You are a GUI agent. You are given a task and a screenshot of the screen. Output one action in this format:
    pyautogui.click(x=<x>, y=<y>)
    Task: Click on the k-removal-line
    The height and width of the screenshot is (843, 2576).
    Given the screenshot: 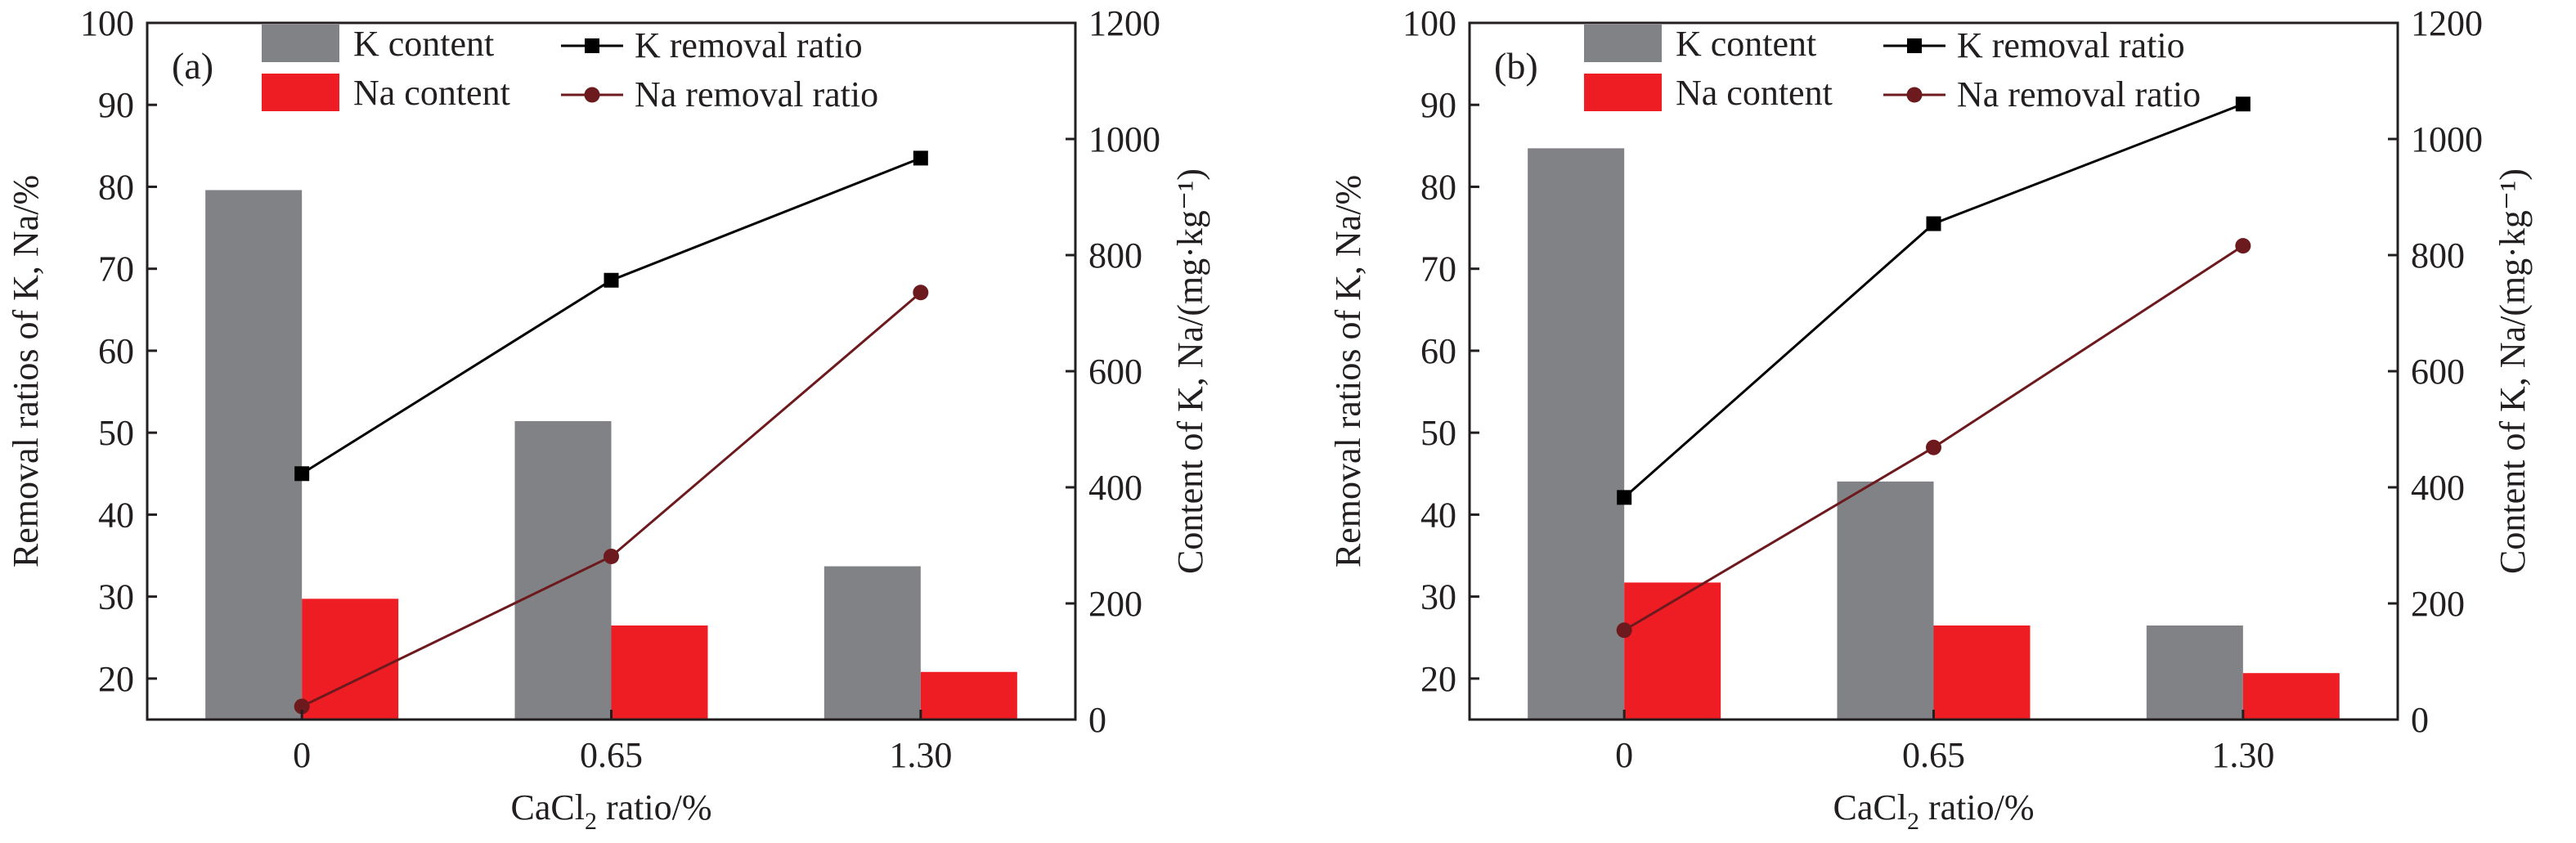 What is the action you would take?
    pyautogui.click(x=1934, y=300)
    